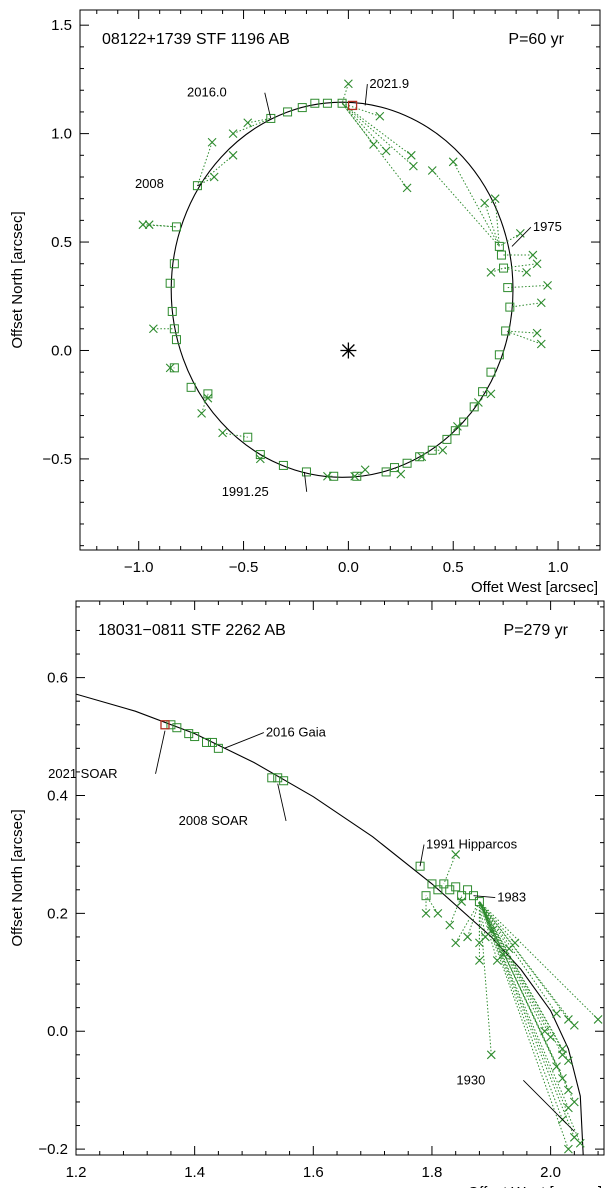 This screenshot has height=1193, width=606. What do you see at coordinates (296, 732) in the screenshot?
I see `annotation-label: 2016 Gaia` at bounding box center [296, 732].